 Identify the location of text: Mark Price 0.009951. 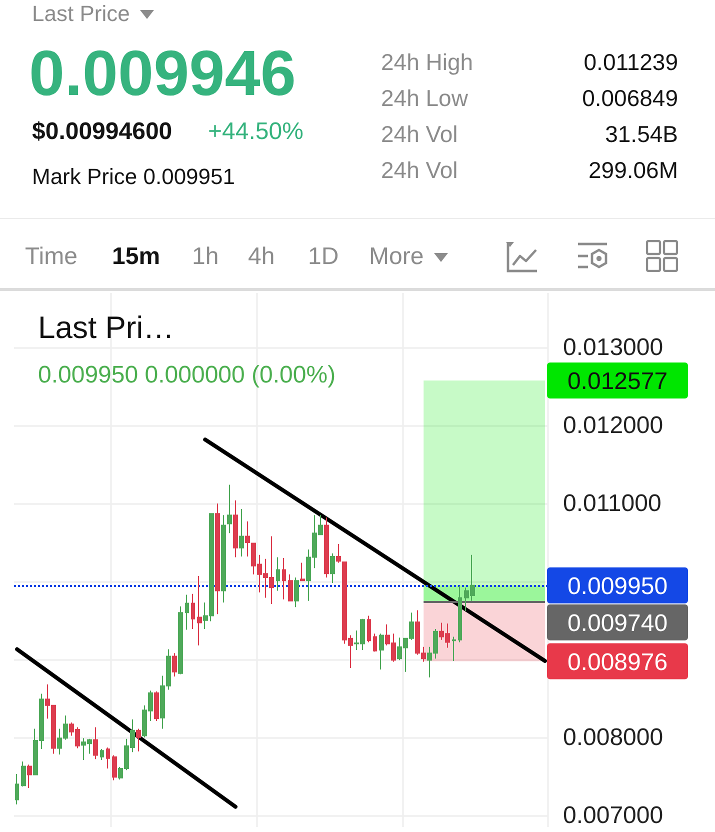
(133, 177).